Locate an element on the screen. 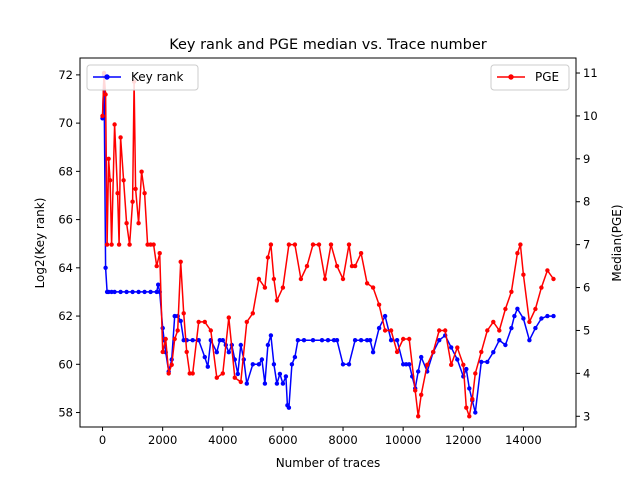 This screenshot has width=640, height=484. right-y-axis-label: Median(PGE) is located at coordinates (617, 242).